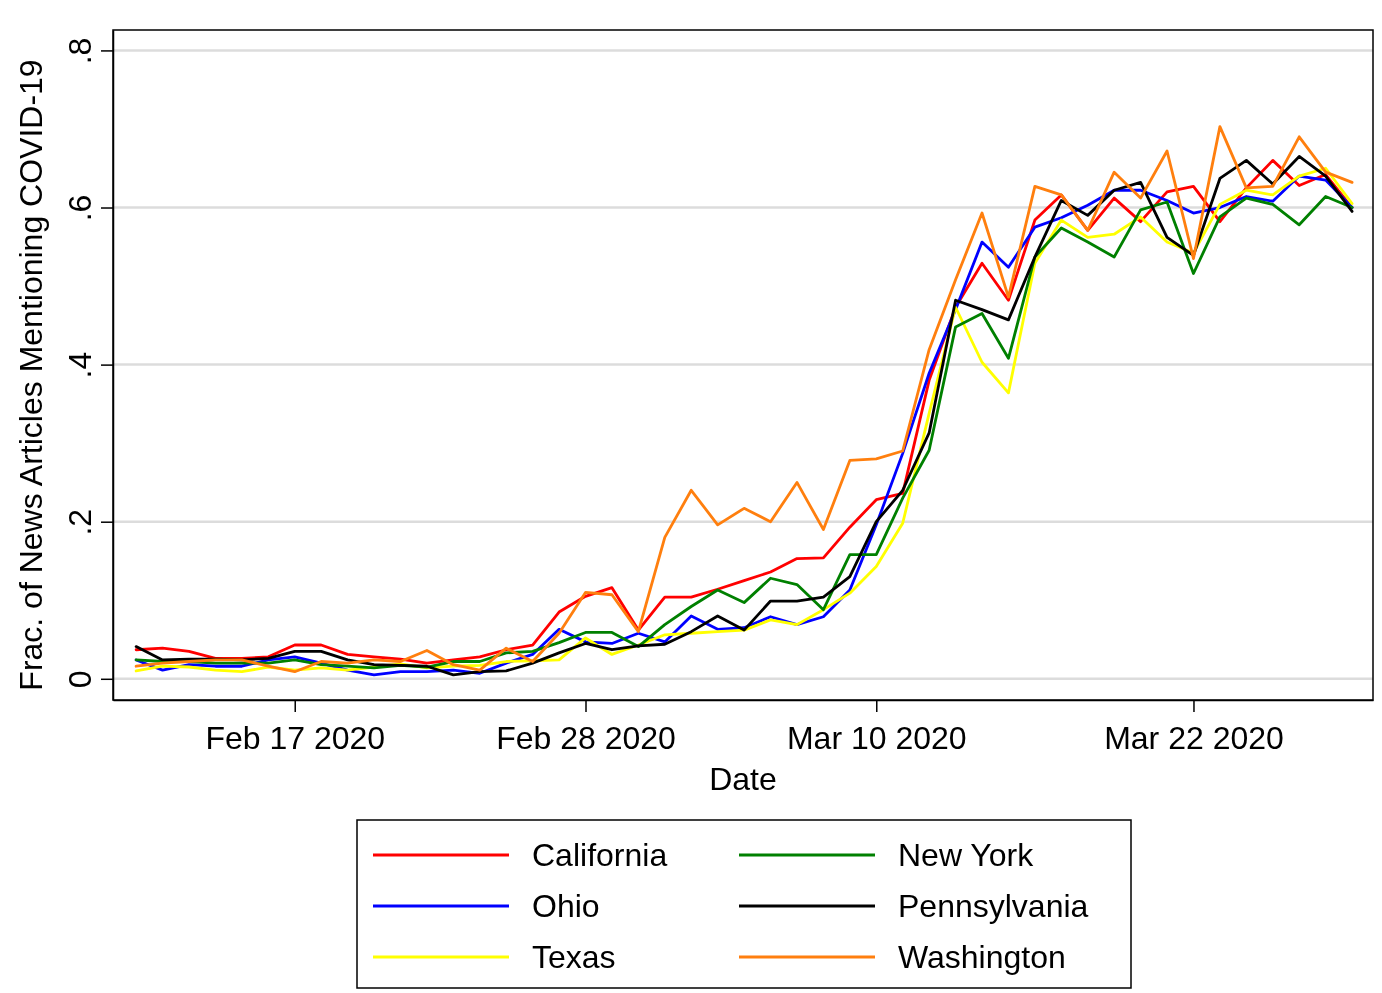 The image size is (1382, 993). I want to click on legend-label: Washington, so click(982, 957).